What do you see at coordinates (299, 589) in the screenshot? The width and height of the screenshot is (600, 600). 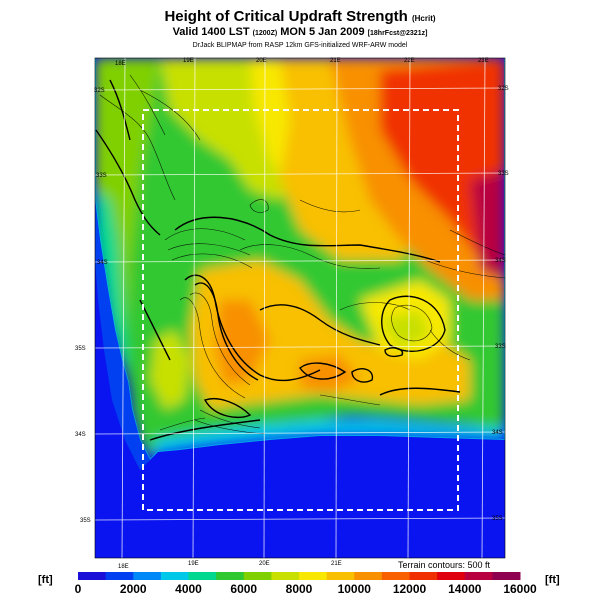 I see `colorbar-tick-label: 8000` at bounding box center [299, 589].